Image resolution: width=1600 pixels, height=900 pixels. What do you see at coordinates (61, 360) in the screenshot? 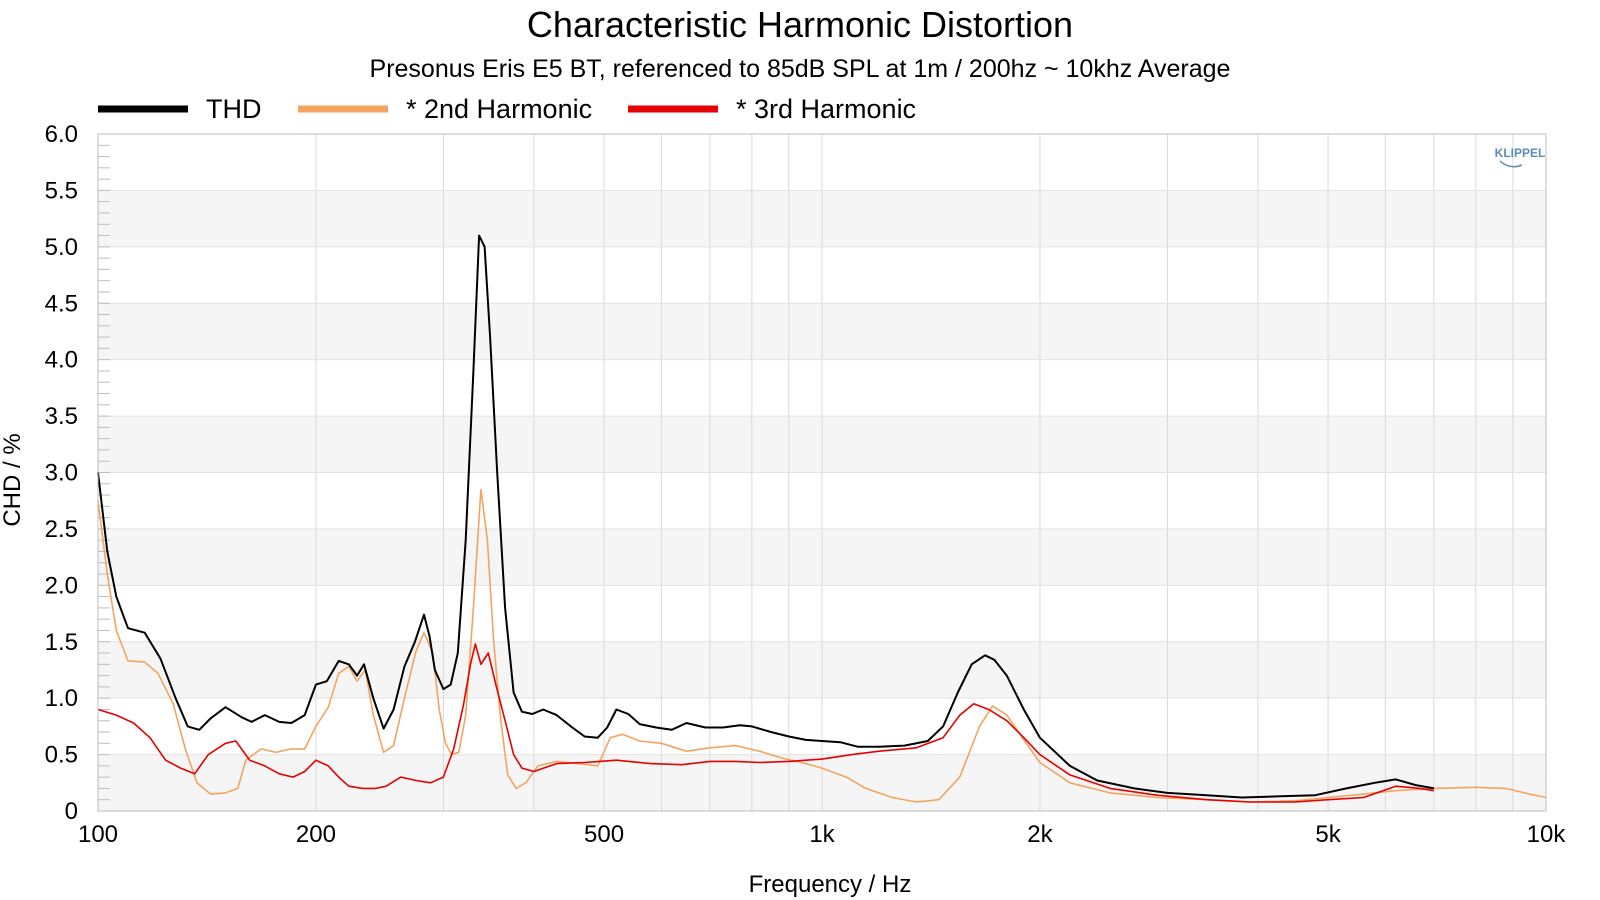
I see `y-tick-label: 4.0` at bounding box center [61, 360].